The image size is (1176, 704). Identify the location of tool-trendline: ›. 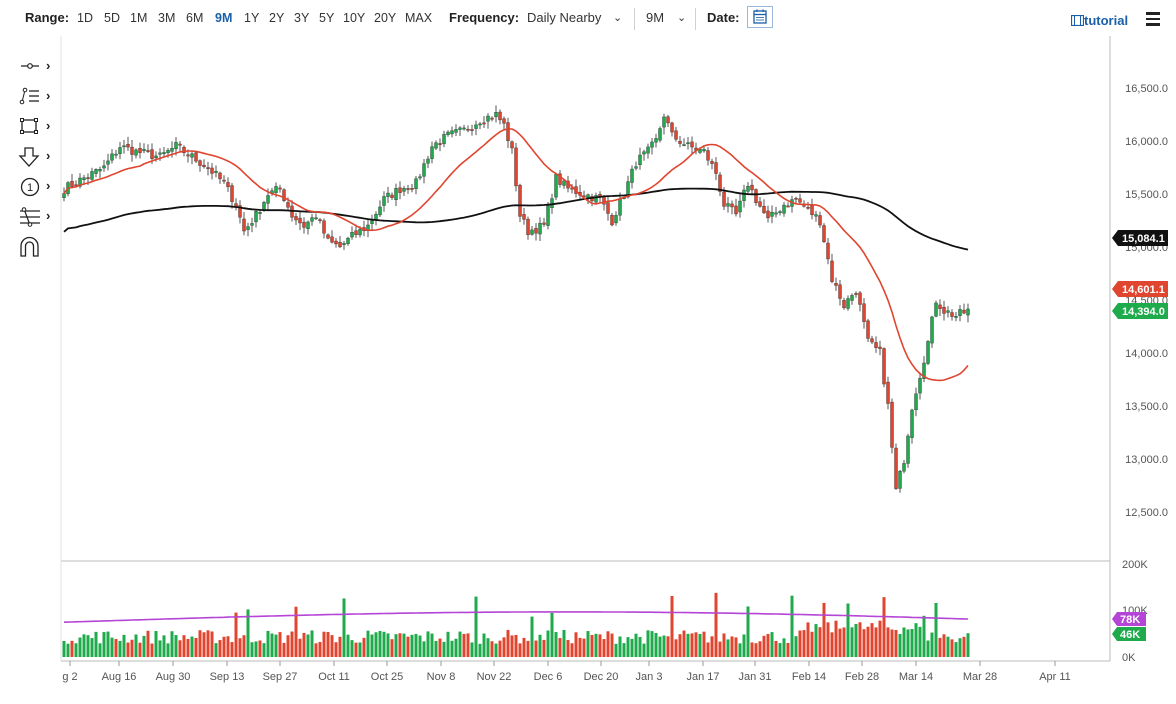
(38, 97).